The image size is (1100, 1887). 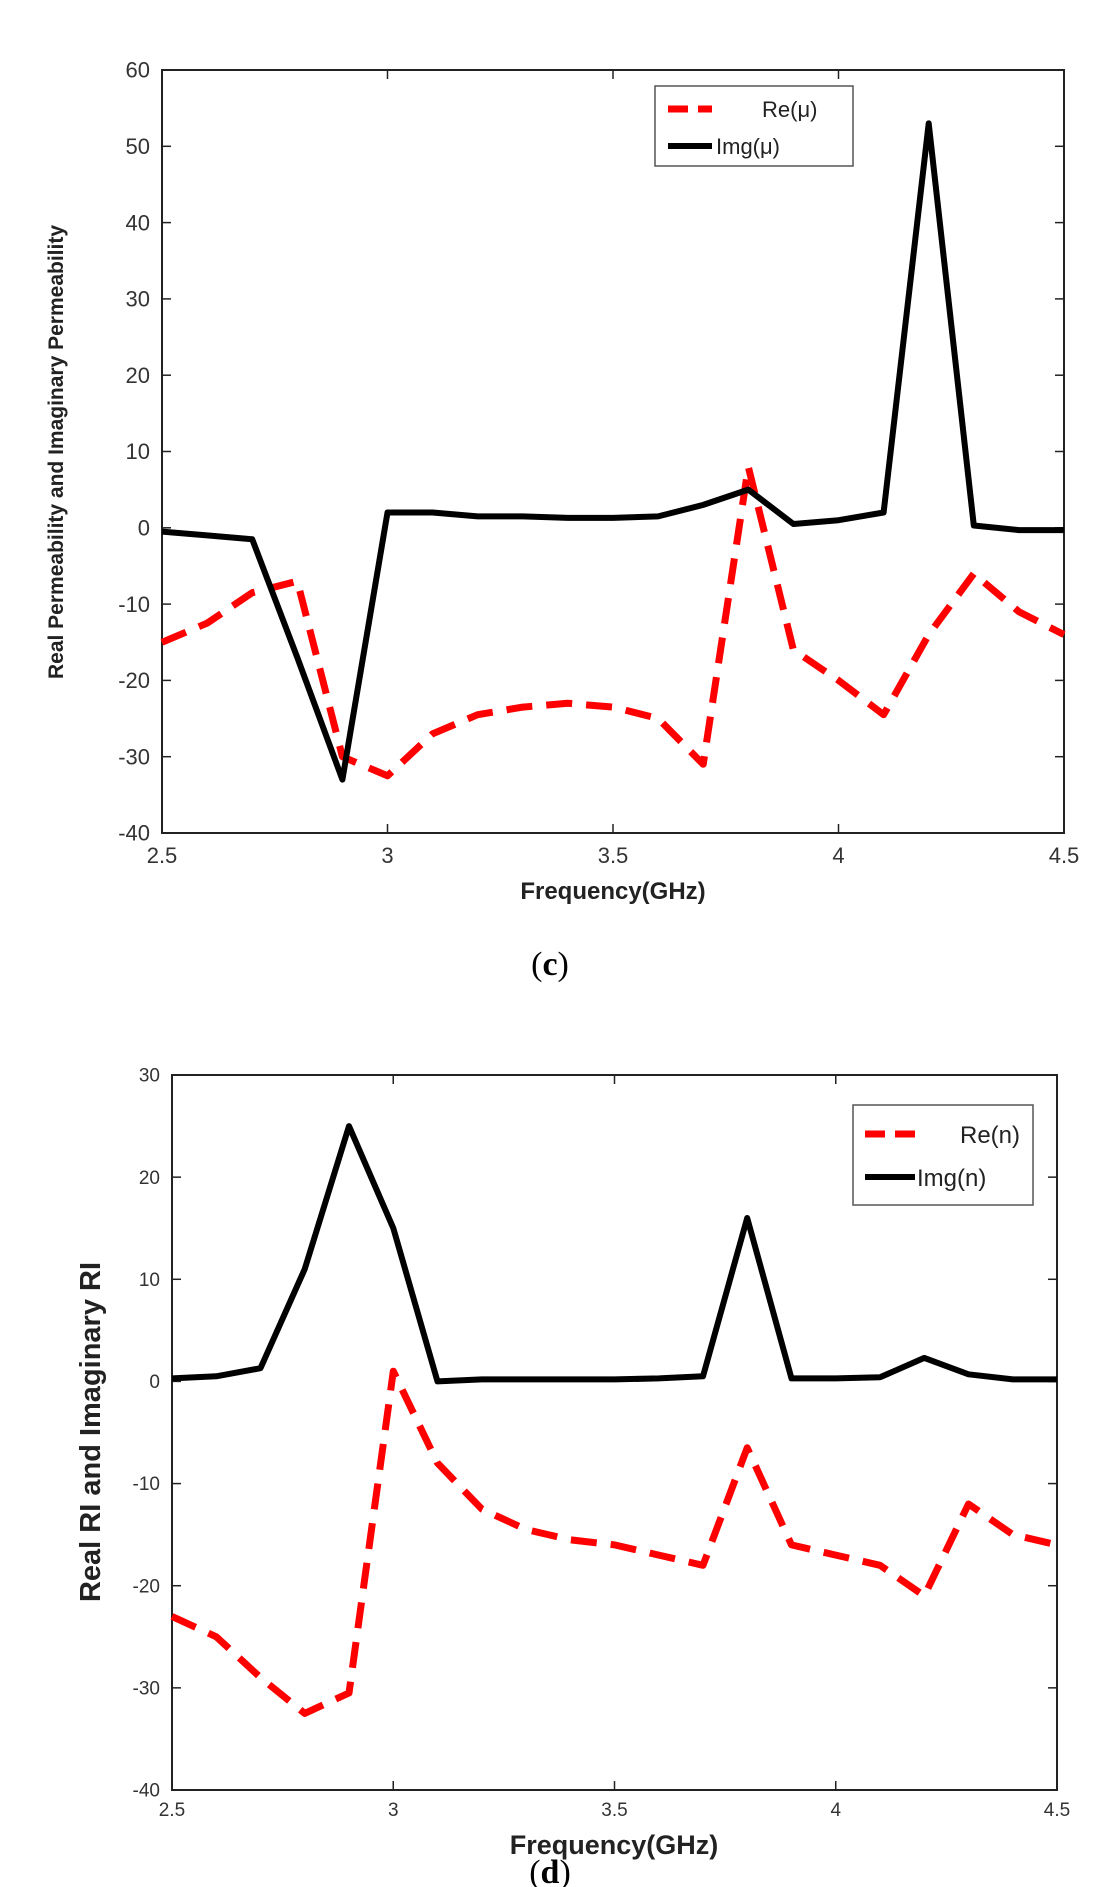 I want to click on chart-c-xtick-label: 3.5, so click(x=613, y=855).